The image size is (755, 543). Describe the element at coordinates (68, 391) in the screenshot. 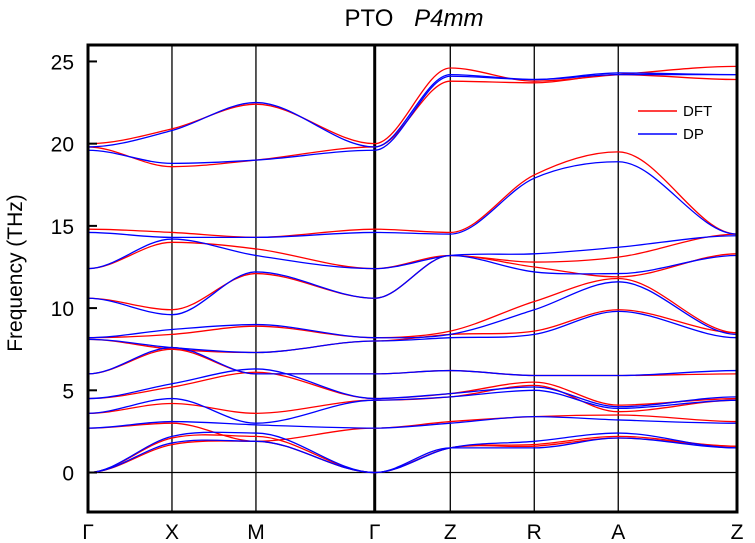

I see `y-tick-label: 5` at that location.